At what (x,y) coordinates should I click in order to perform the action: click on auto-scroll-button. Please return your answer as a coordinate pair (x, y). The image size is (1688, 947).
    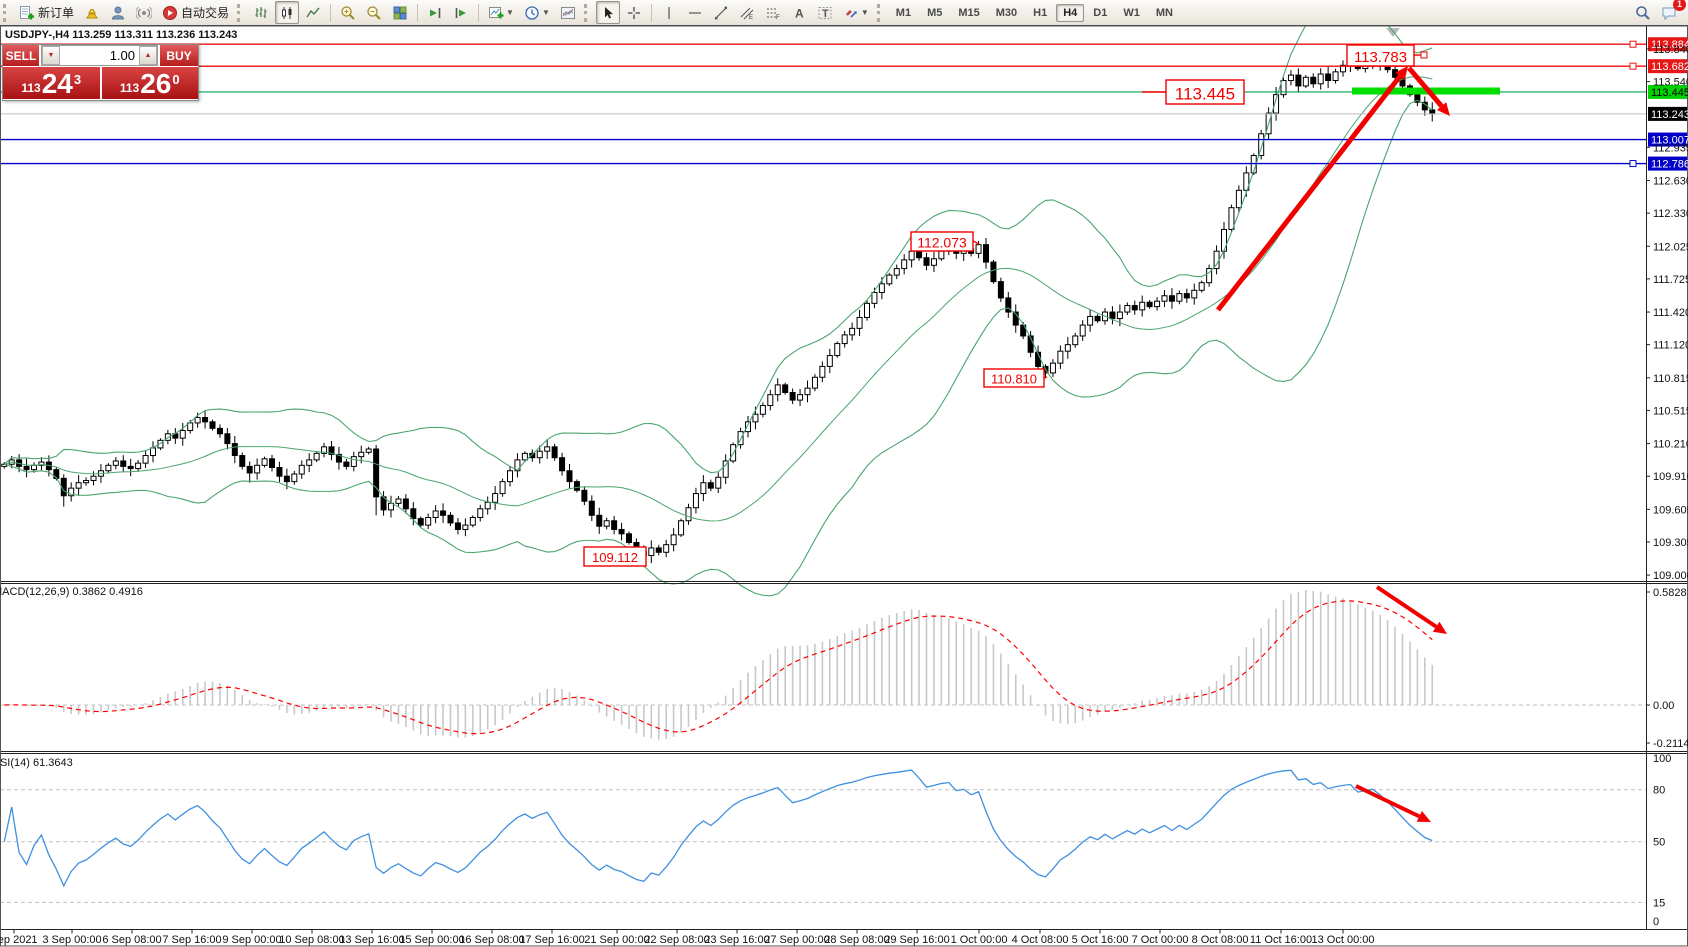
    Looking at the image, I should click on (435, 12).